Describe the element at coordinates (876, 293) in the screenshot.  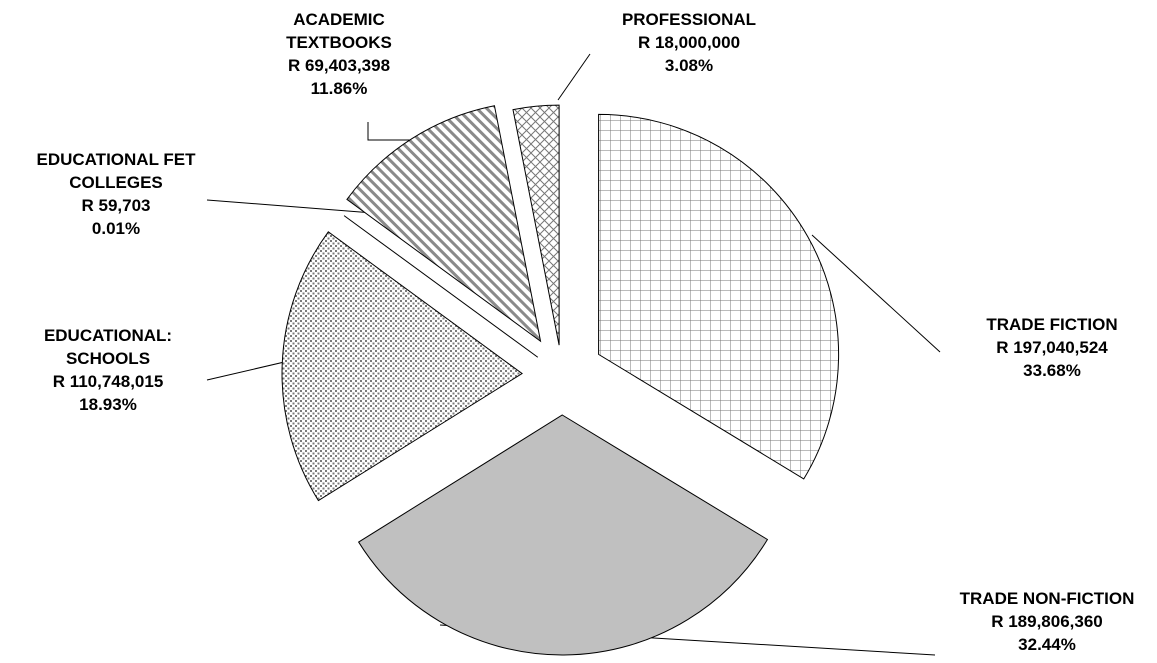
I see `leader-line-trade-fiction` at that location.